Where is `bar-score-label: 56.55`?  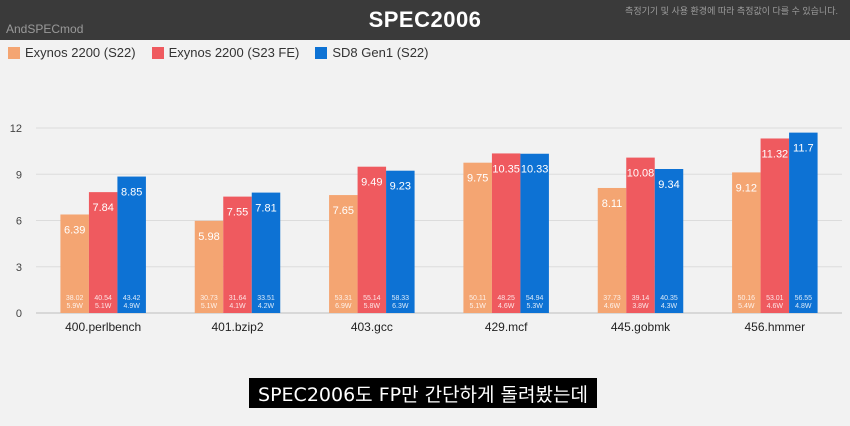
bar-score-label: 56.55 is located at coordinates (804, 298).